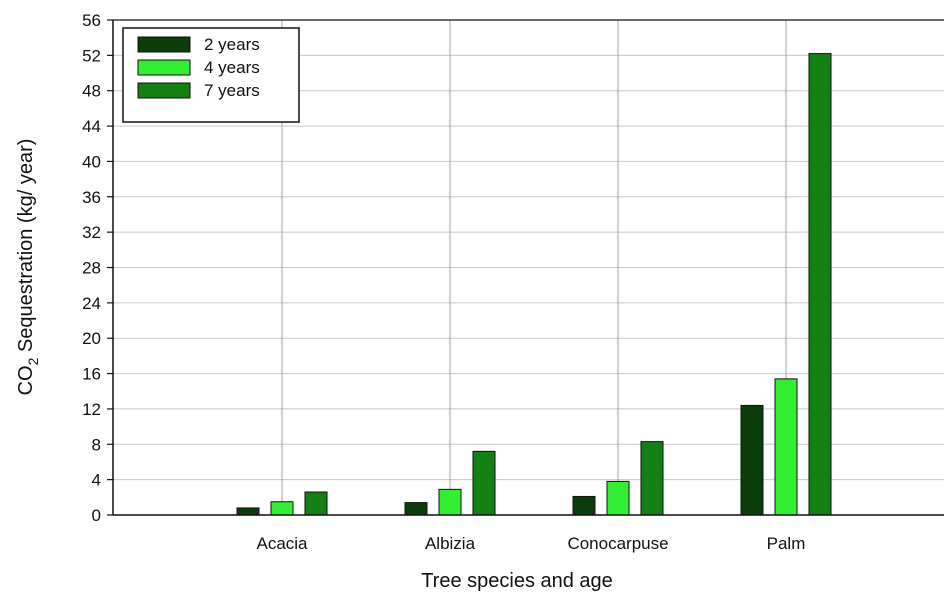 This screenshot has height=594, width=944. What do you see at coordinates (91, 55) in the screenshot?
I see `y-tick-label: 52` at bounding box center [91, 55].